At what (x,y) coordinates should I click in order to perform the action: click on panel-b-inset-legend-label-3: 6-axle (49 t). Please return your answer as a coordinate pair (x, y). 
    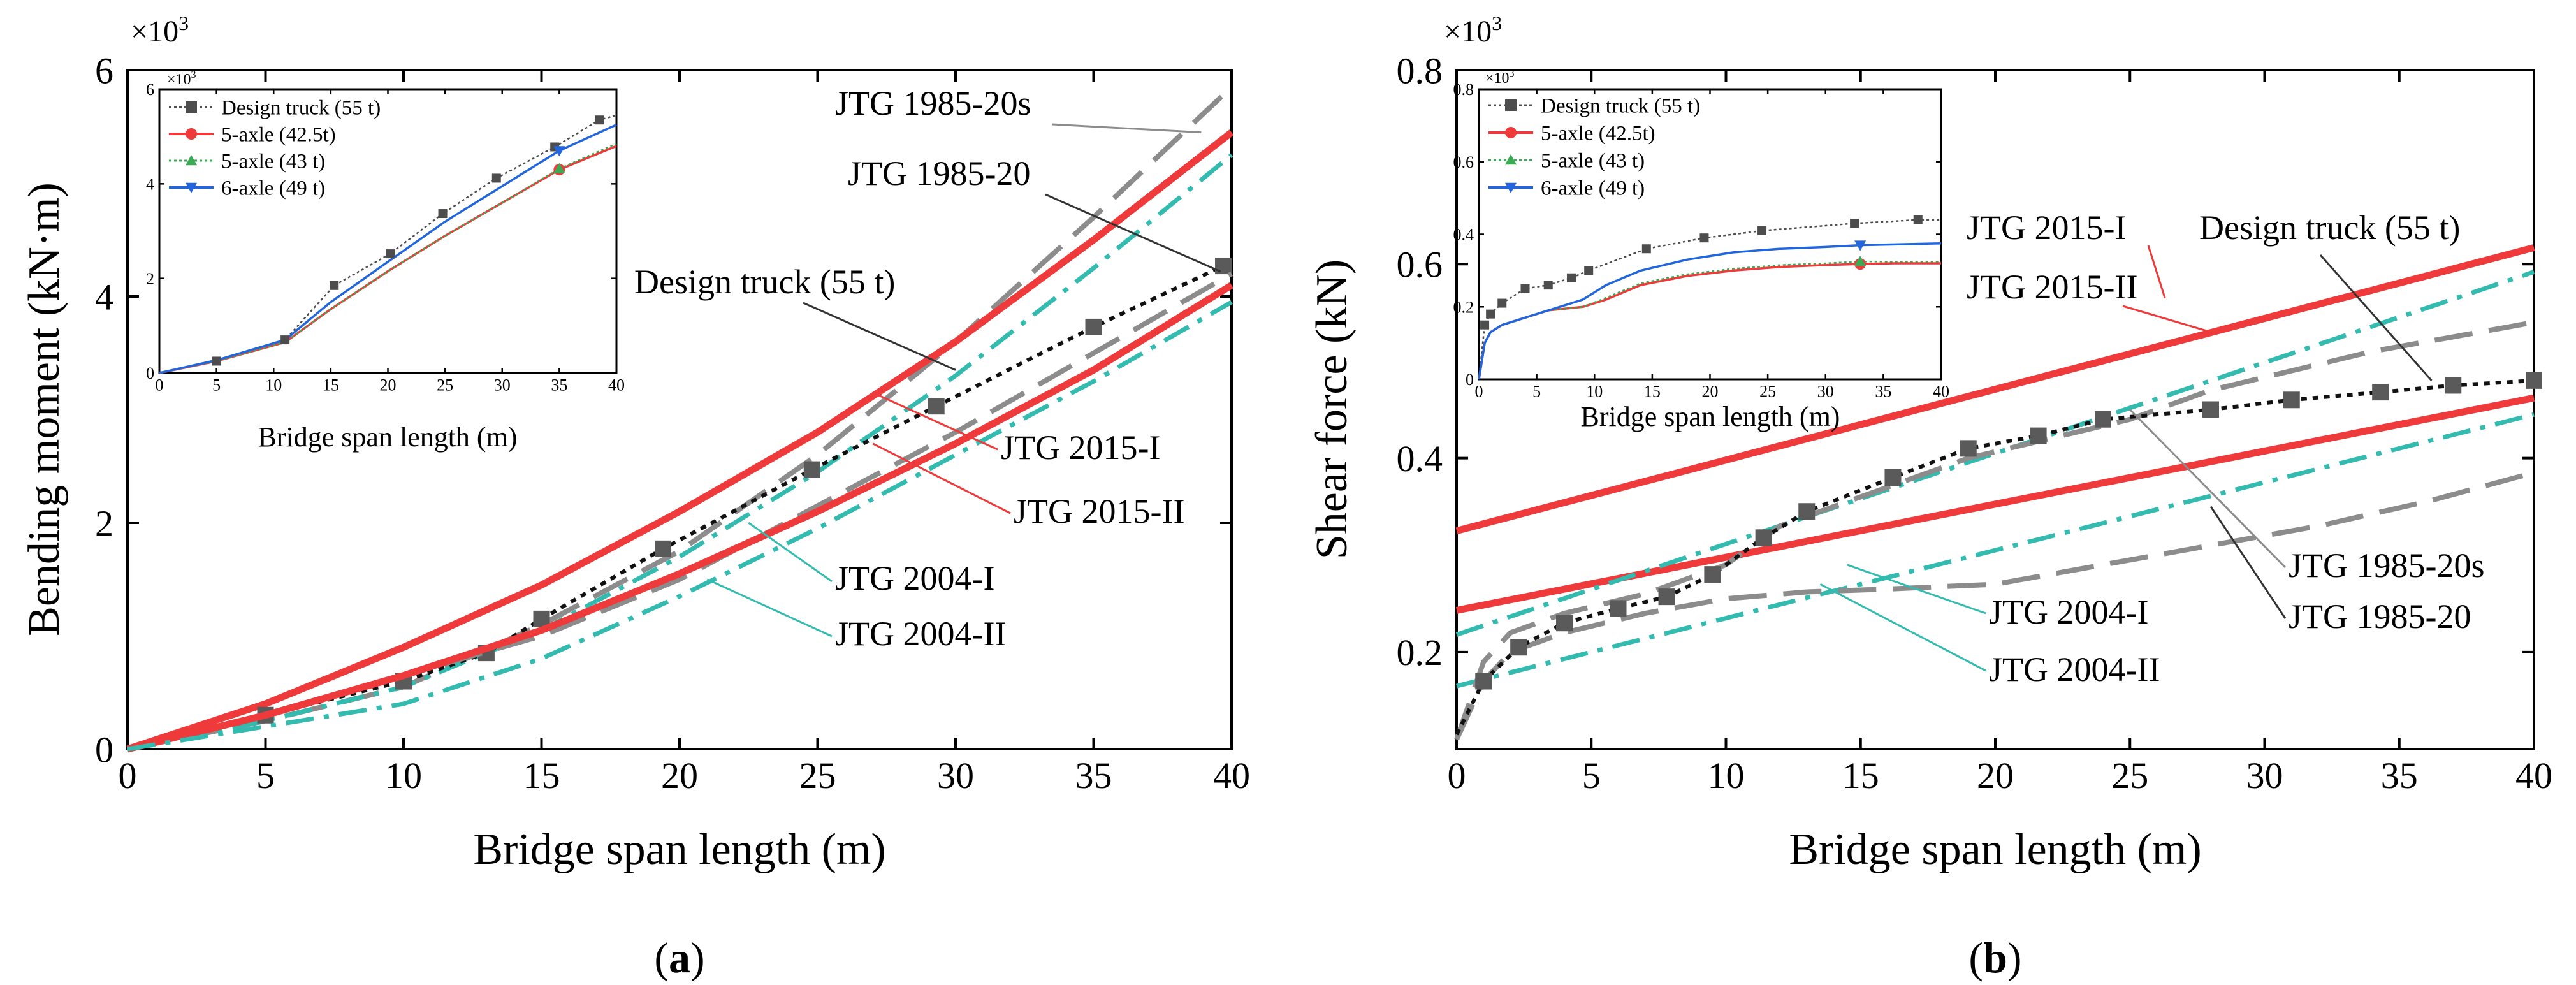
    Looking at the image, I should click on (1593, 188).